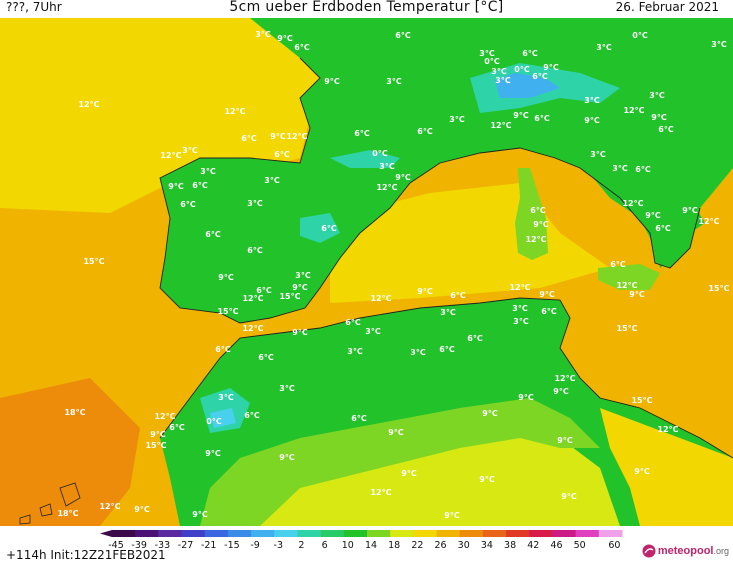 This screenshot has height=566, width=733. What do you see at coordinates (223, 418) in the screenshot?
I see `atlas-cold` at bounding box center [223, 418].